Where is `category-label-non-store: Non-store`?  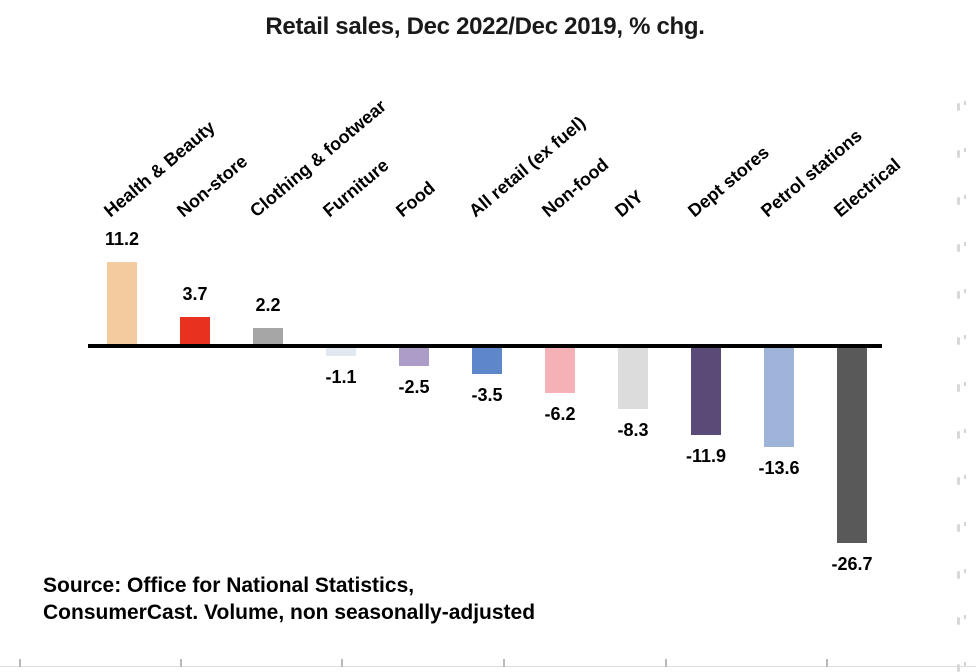
category-label-non-store: Non-store is located at coordinates (212, 186).